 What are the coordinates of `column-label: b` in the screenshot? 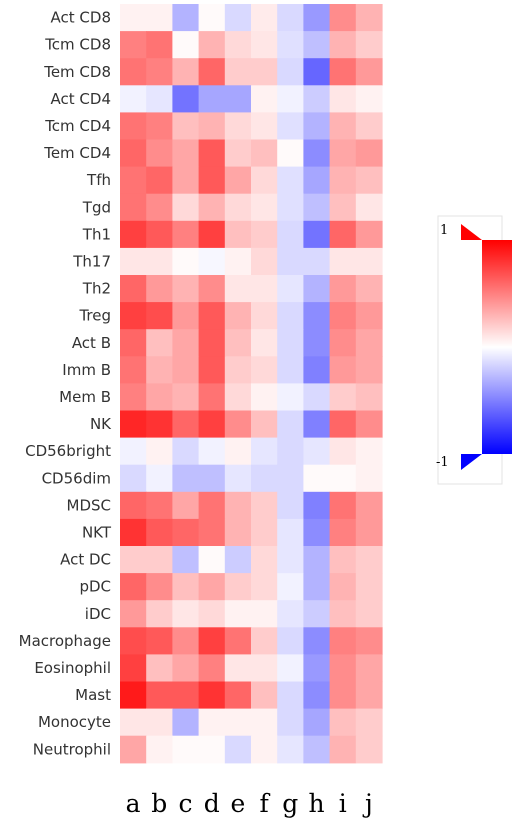 It's located at (159, 803).